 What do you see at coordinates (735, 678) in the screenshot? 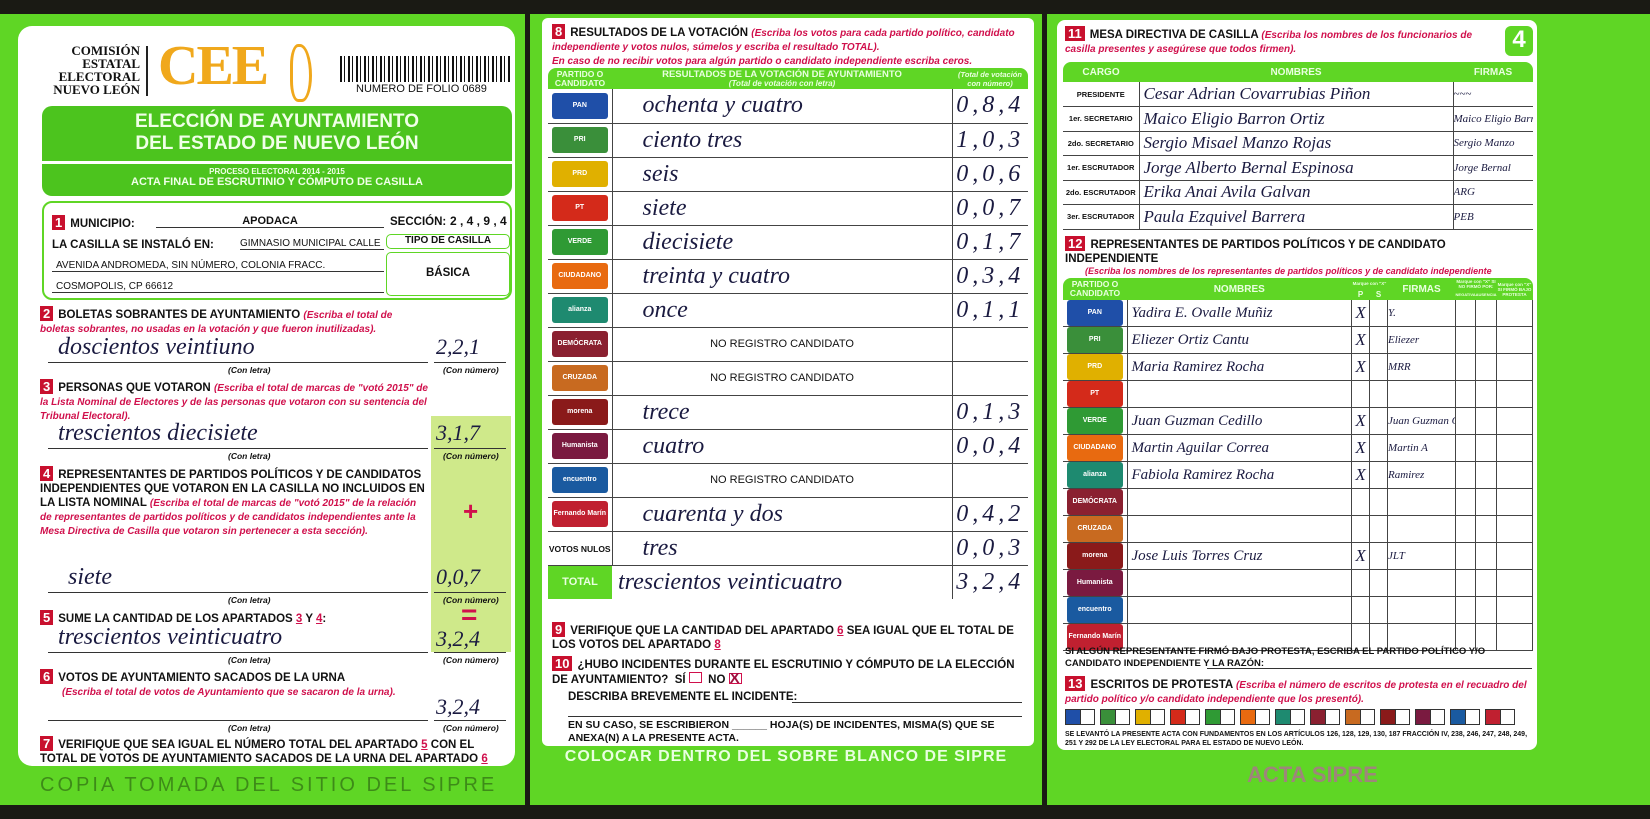
I see `no-checkbox: X` at bounding box center [735, 678].